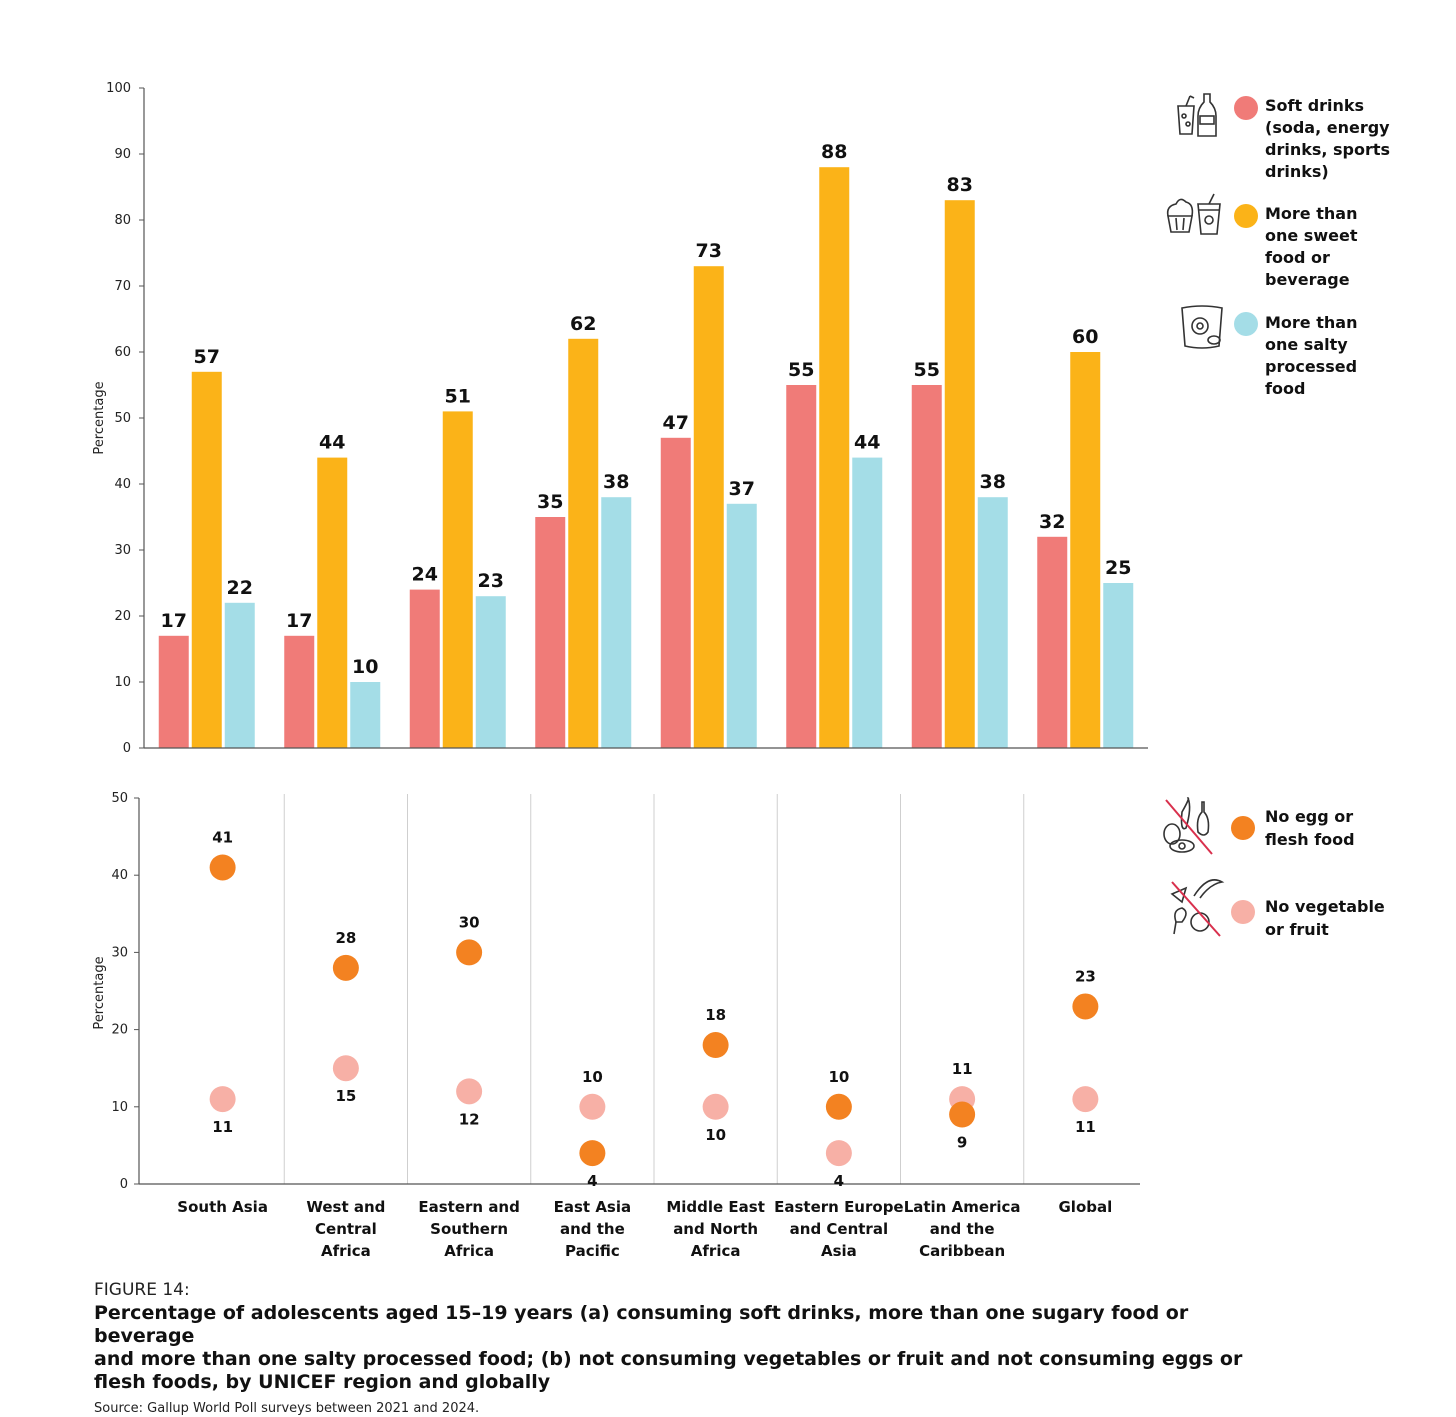  Describe the element at coordinates (592, 1251) in the screenshot. I see `category-label-line: Pacific` at that location.